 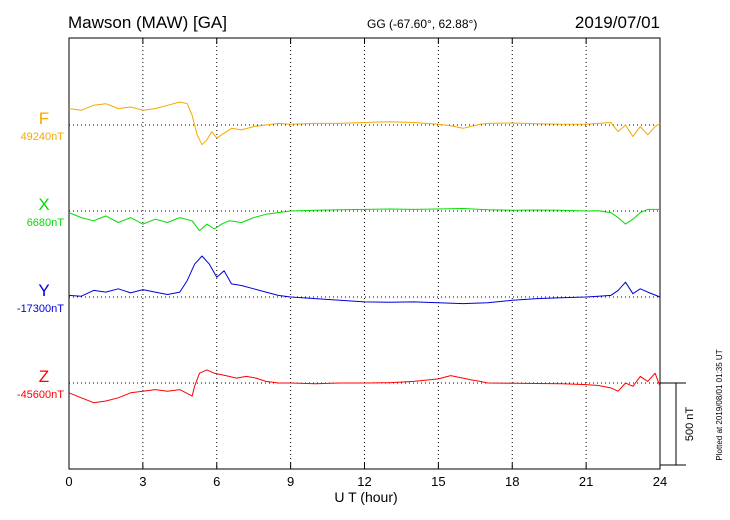 I want to click on series-F-baseline-label: 49240nT, so click(x=43, y=137).